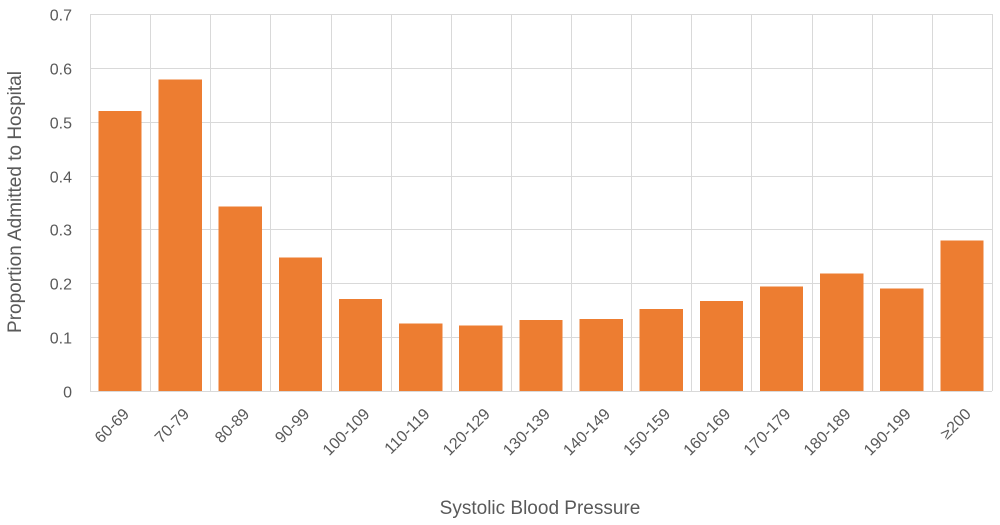 This screenshot has height=525, width=1000. What do you see at coordinates (648, 433) in the screenshot?
I see `x-tick-label: 150-159` at bounding box center [648, 433].